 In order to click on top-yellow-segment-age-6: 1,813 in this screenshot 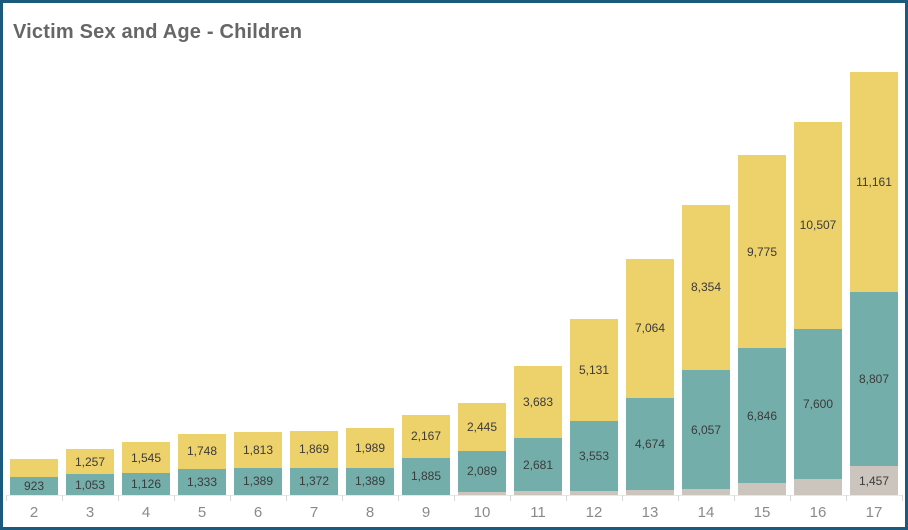, I will do `click(258, 449)`.